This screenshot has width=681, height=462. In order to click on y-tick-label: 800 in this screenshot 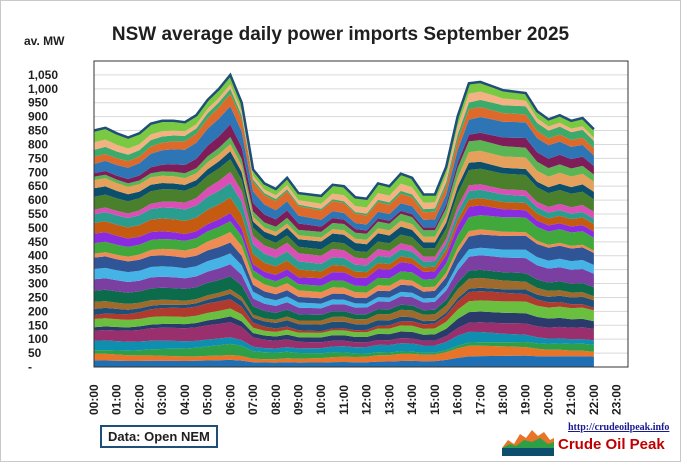, I will do `click(38, 144)`.